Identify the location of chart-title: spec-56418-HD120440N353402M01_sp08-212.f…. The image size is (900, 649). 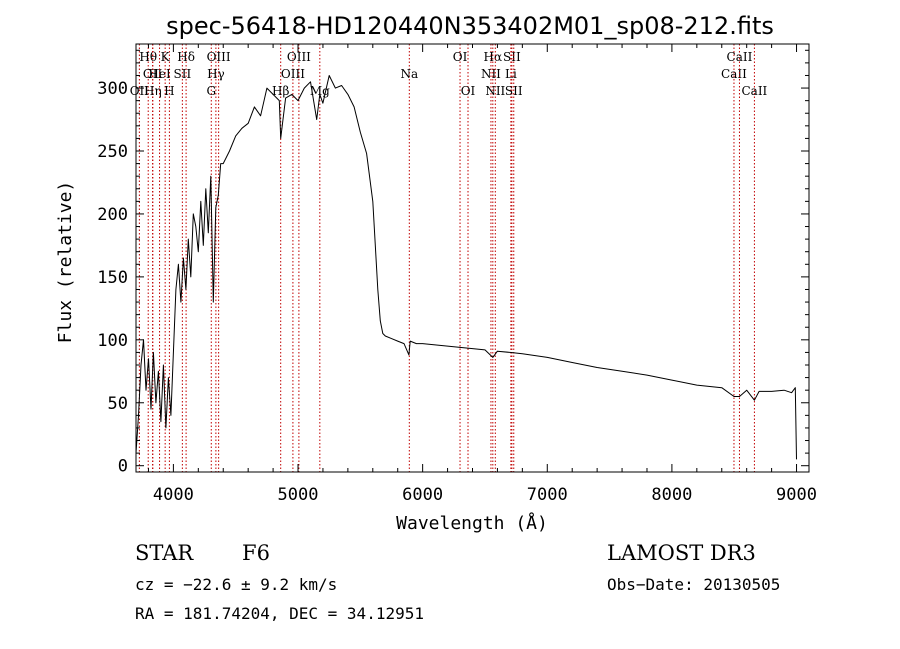
(470, 26).